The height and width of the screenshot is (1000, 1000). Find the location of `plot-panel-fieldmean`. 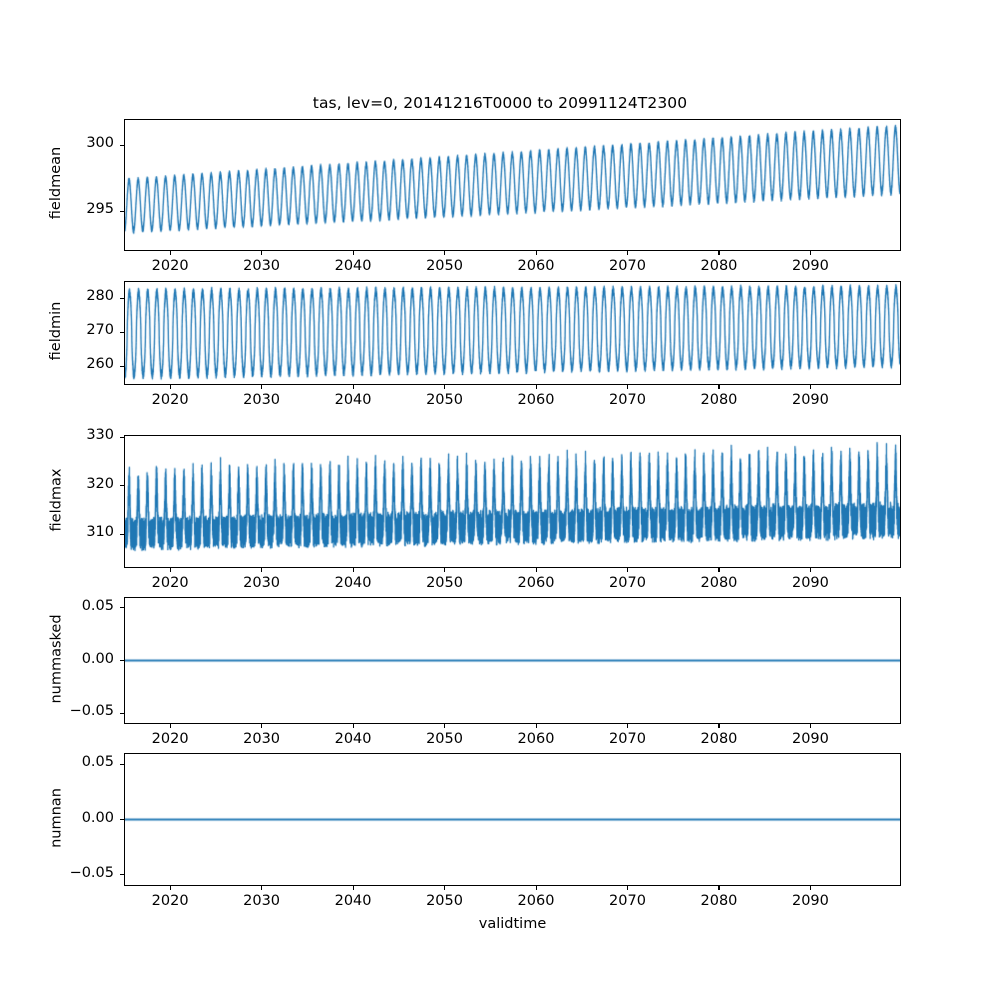

plot-panel-fieldmean is located at coordinates (512, 185).